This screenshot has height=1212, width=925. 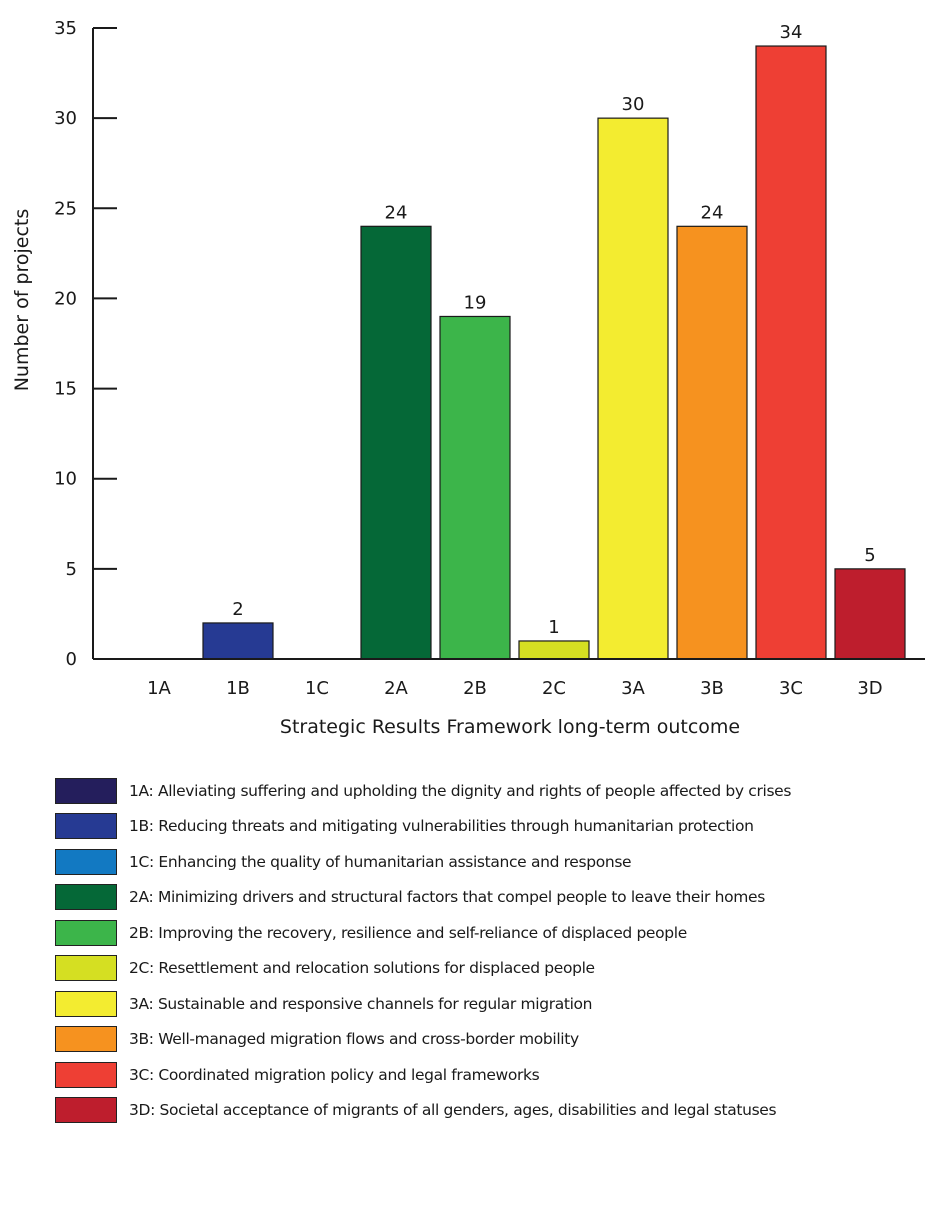 I want to click on x-tick-label: 2C, so click(x=554, y=688).